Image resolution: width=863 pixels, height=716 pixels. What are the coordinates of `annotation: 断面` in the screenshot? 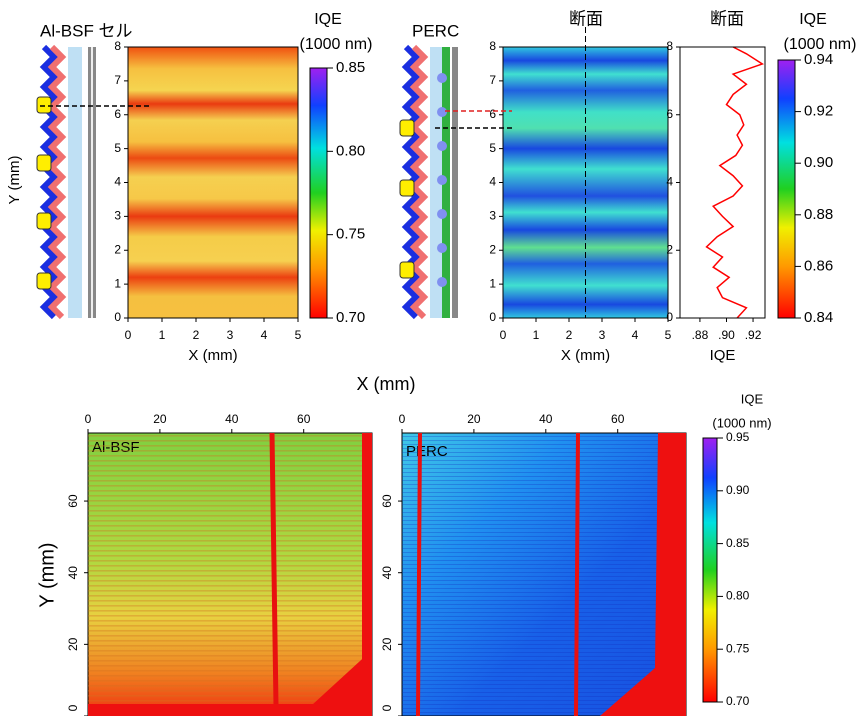 It's located at (586, 18).